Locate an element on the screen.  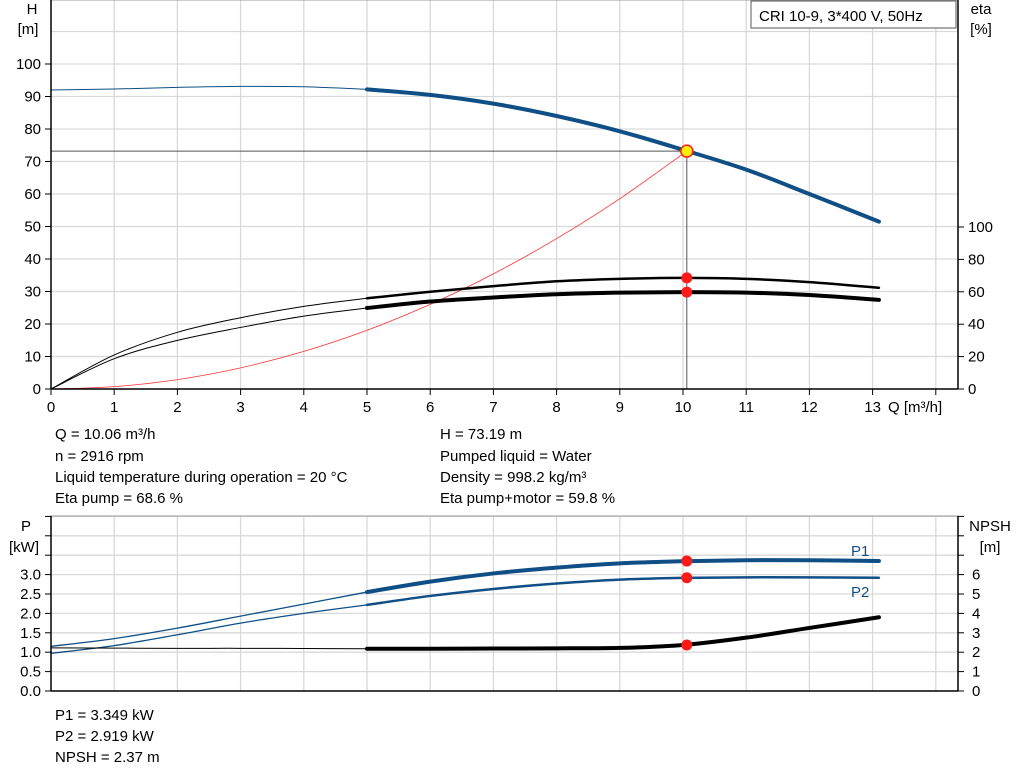
top-left-axis-label-name: H is located at coordinates (32, 9).